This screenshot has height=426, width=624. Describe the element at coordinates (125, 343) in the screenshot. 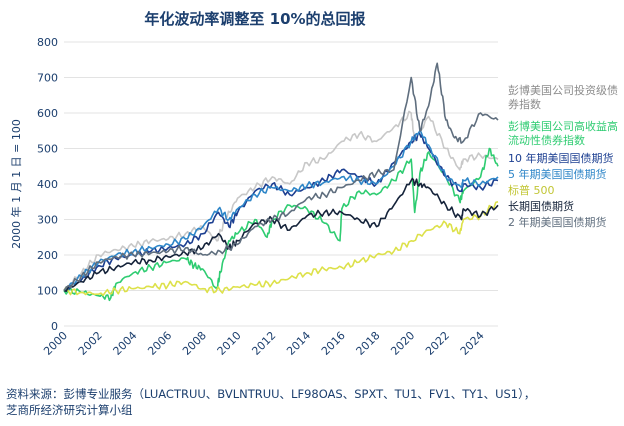

I see `x-tick-label: 2004` at that location.